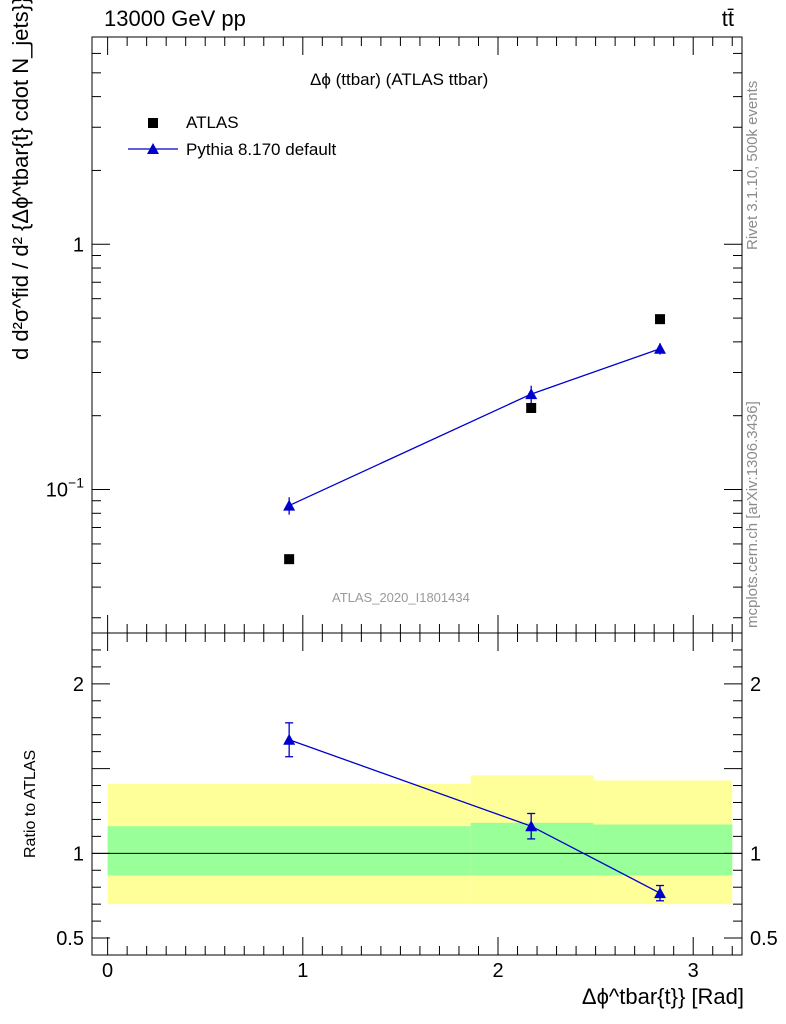 Image resolution: width=786 pixels, height=1024 pixels. I want to click on pythia-line, so click(474, 427).